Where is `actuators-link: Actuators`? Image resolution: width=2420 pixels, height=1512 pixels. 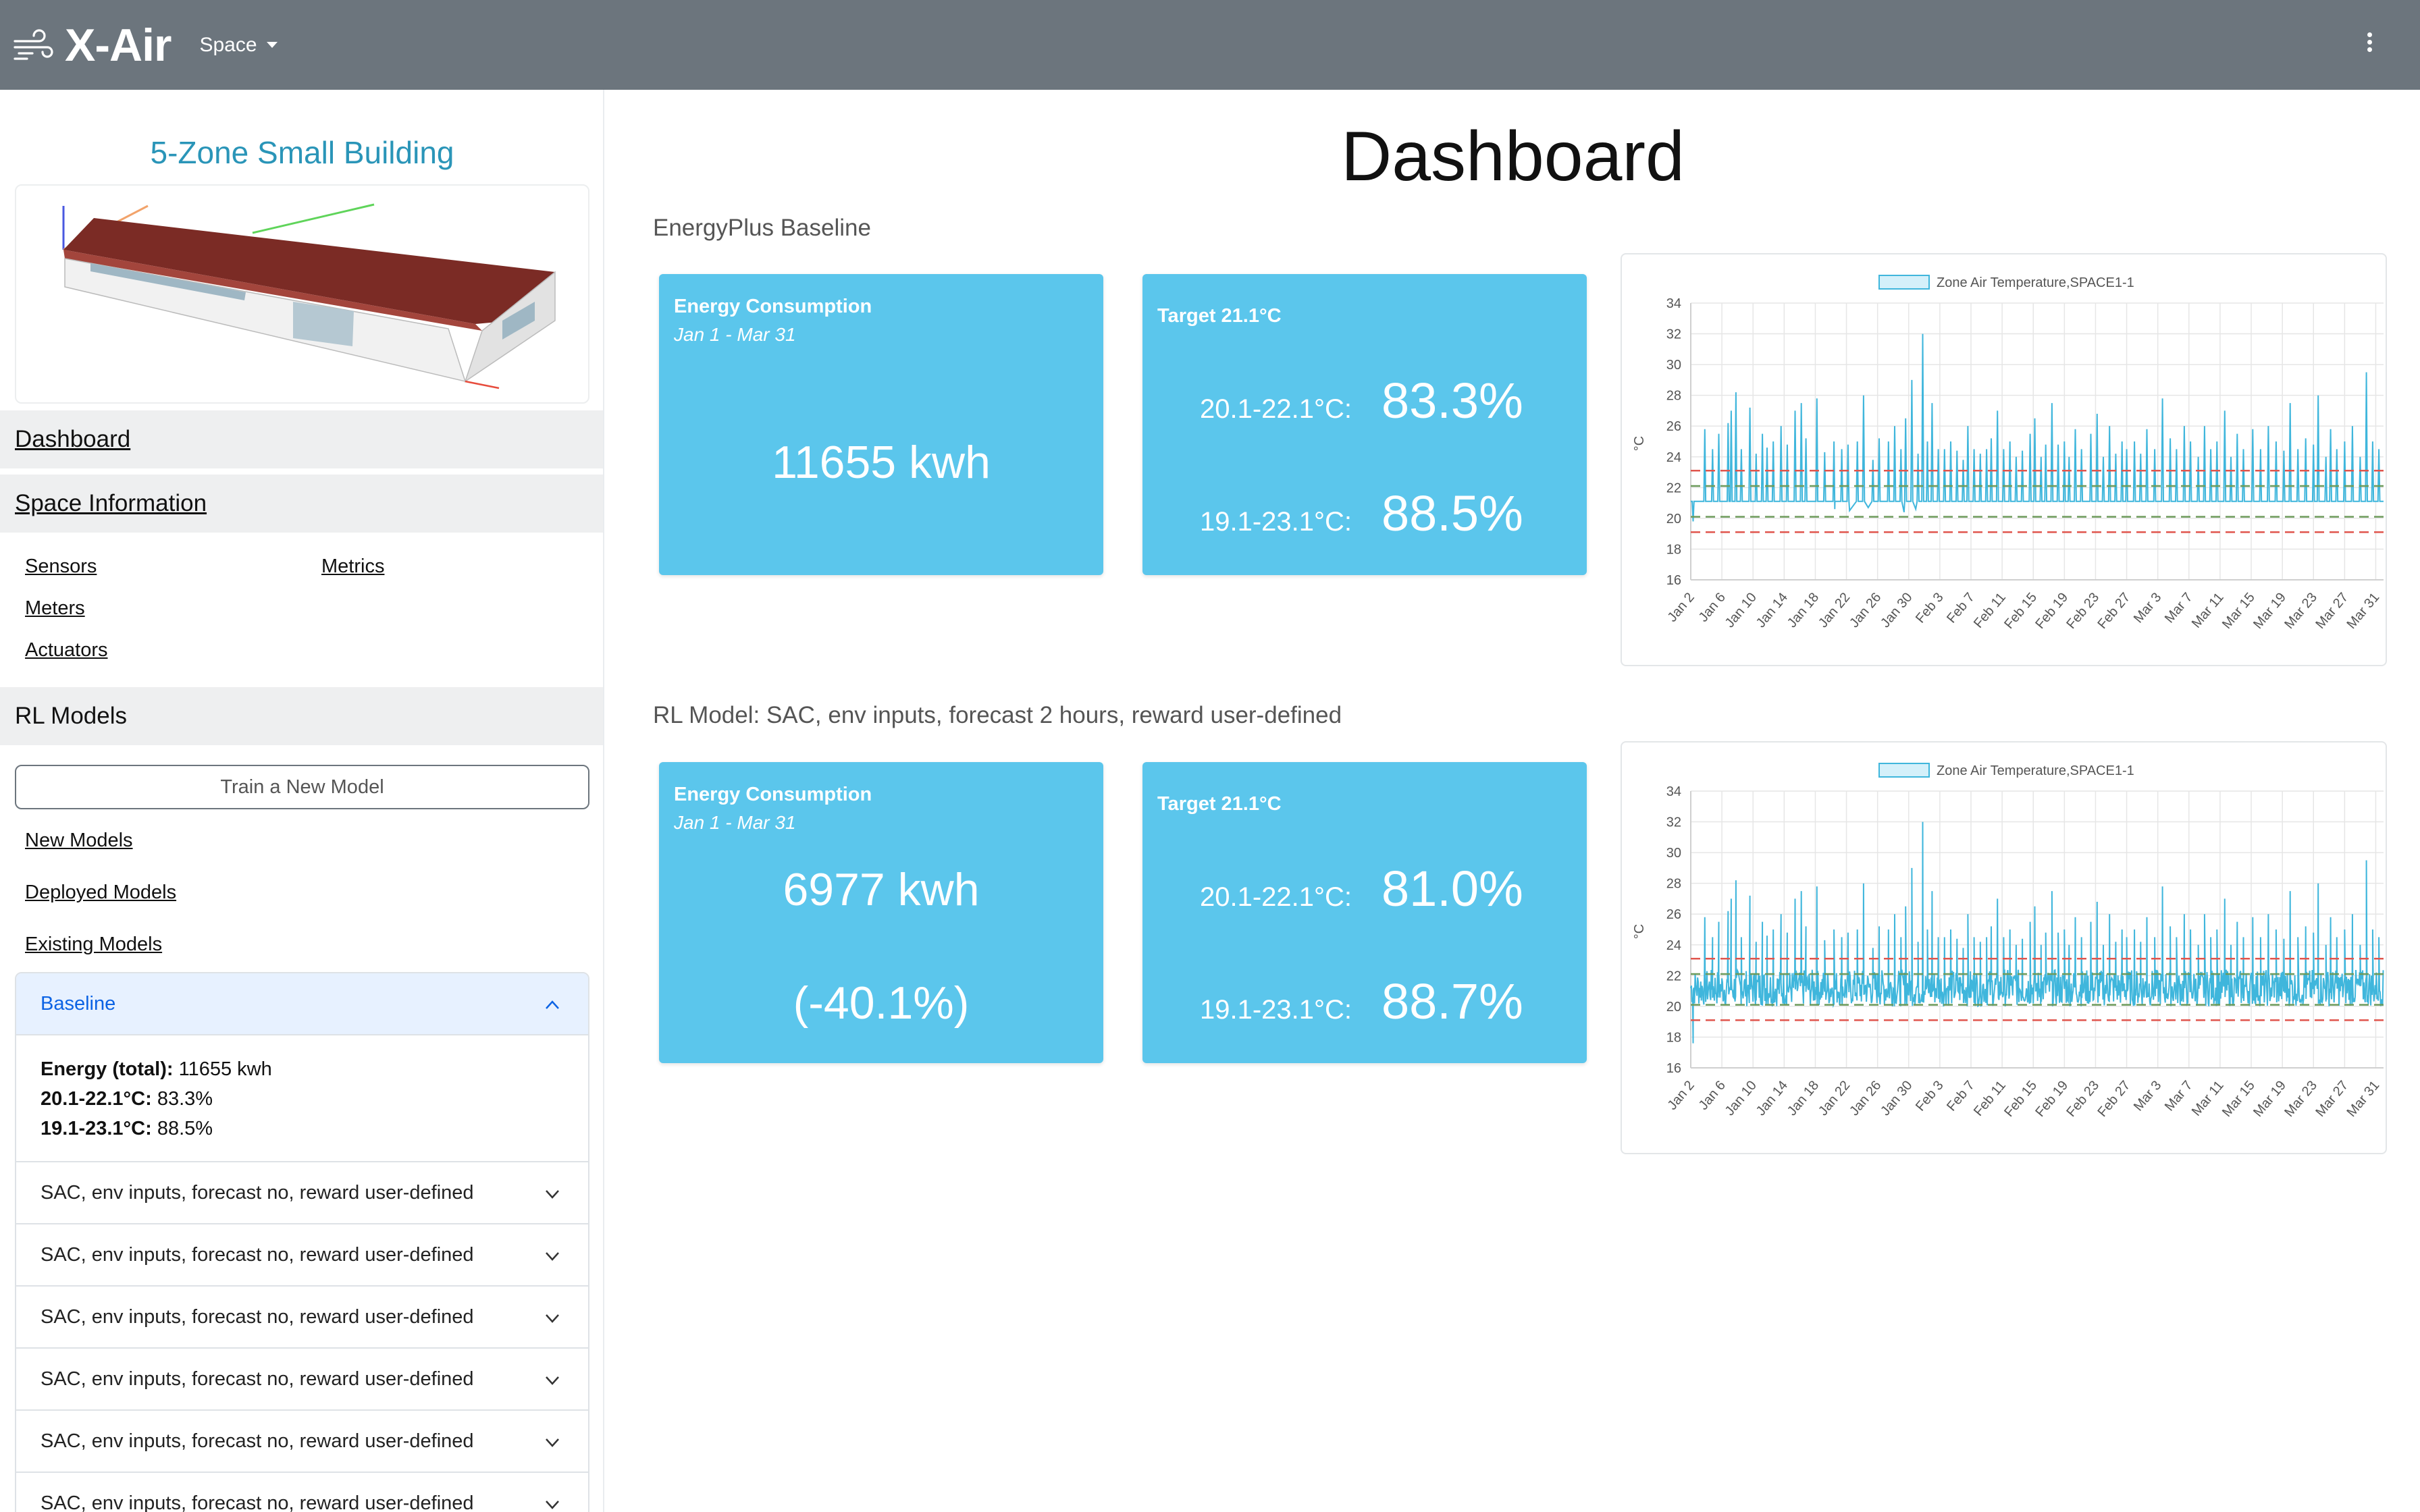 actuators-link: Actuators is located at coordinates (66, 650).